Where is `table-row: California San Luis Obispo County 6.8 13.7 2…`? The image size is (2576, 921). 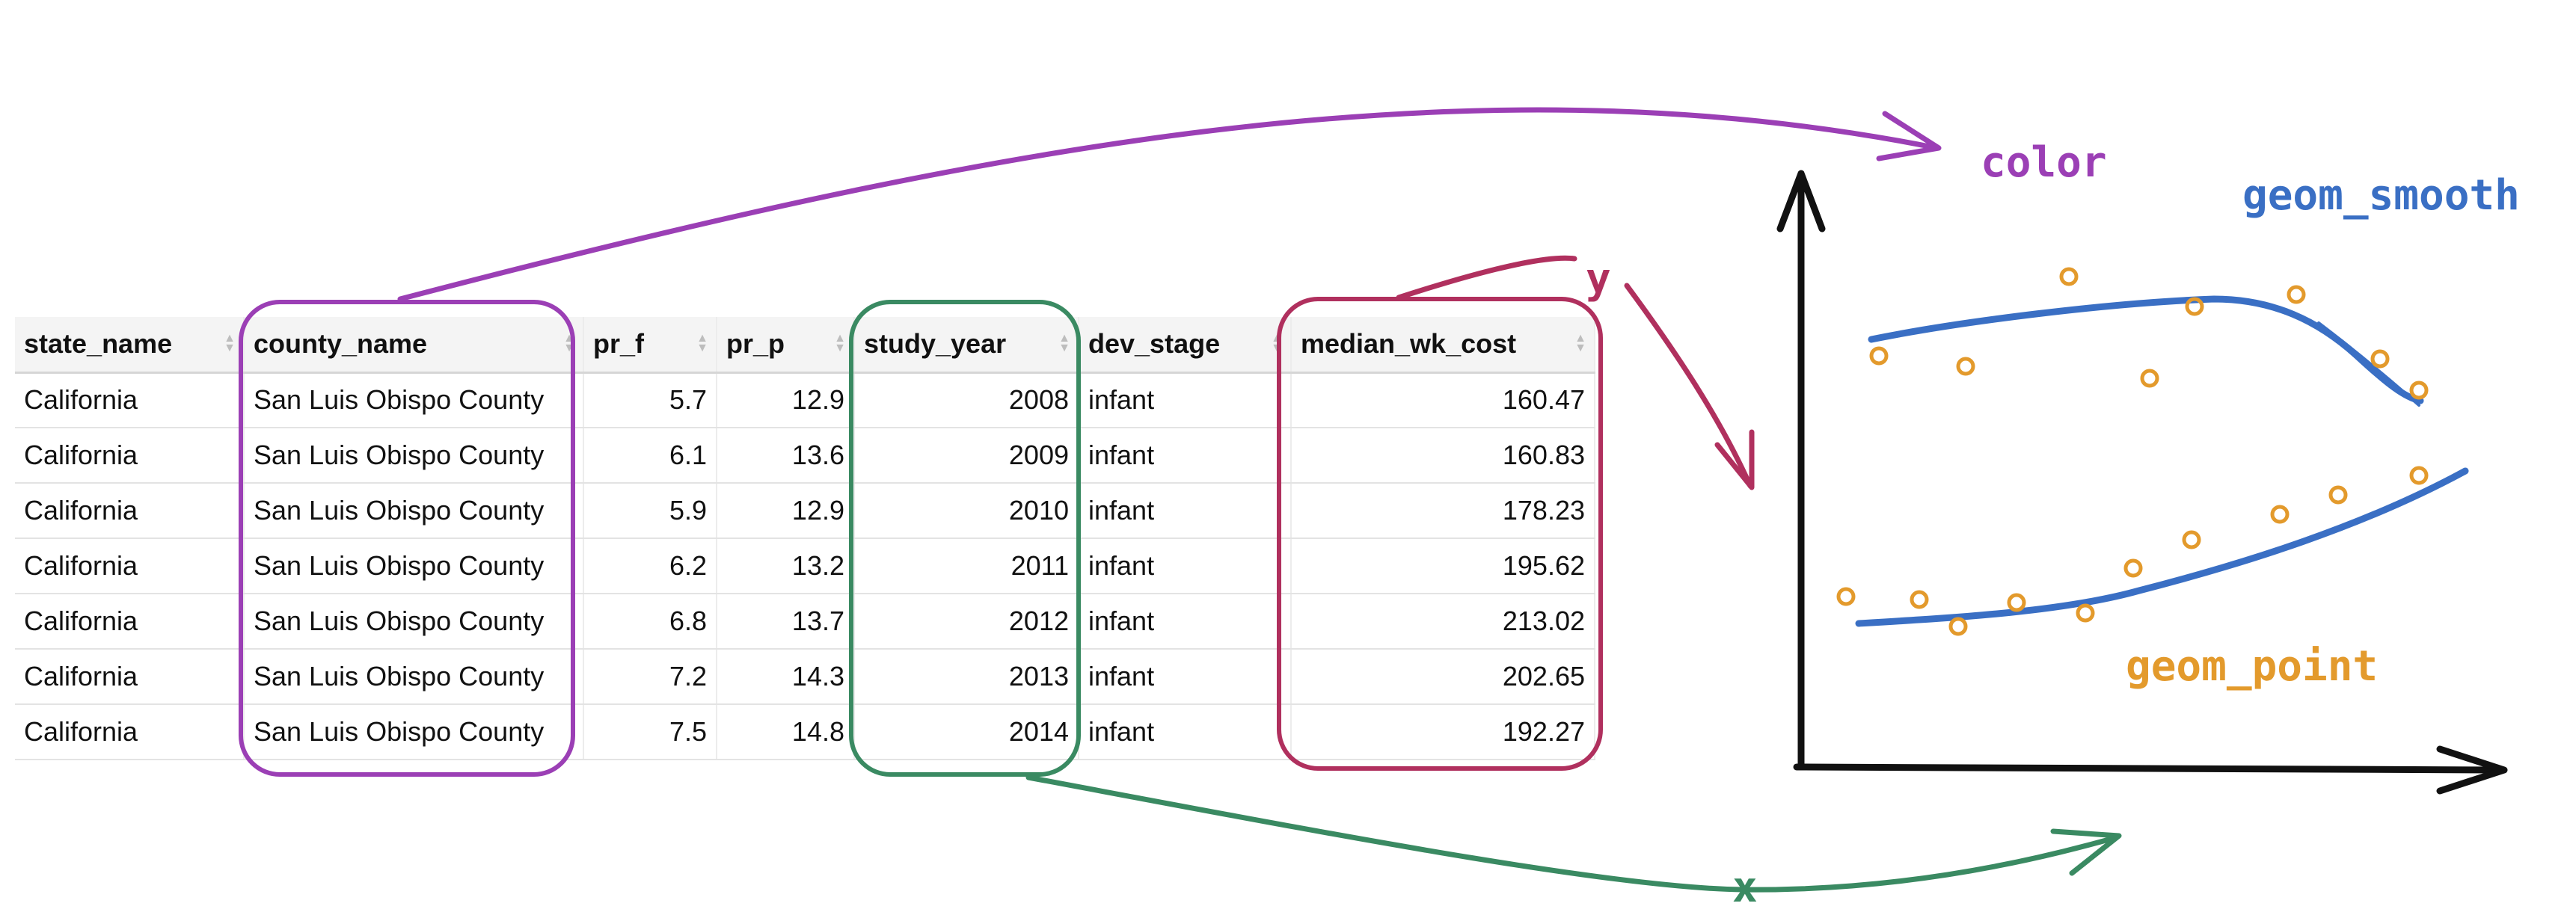 table-row: California San Luis Obispo County 6.8 13.7 2… is located at coordinates (805, 622).